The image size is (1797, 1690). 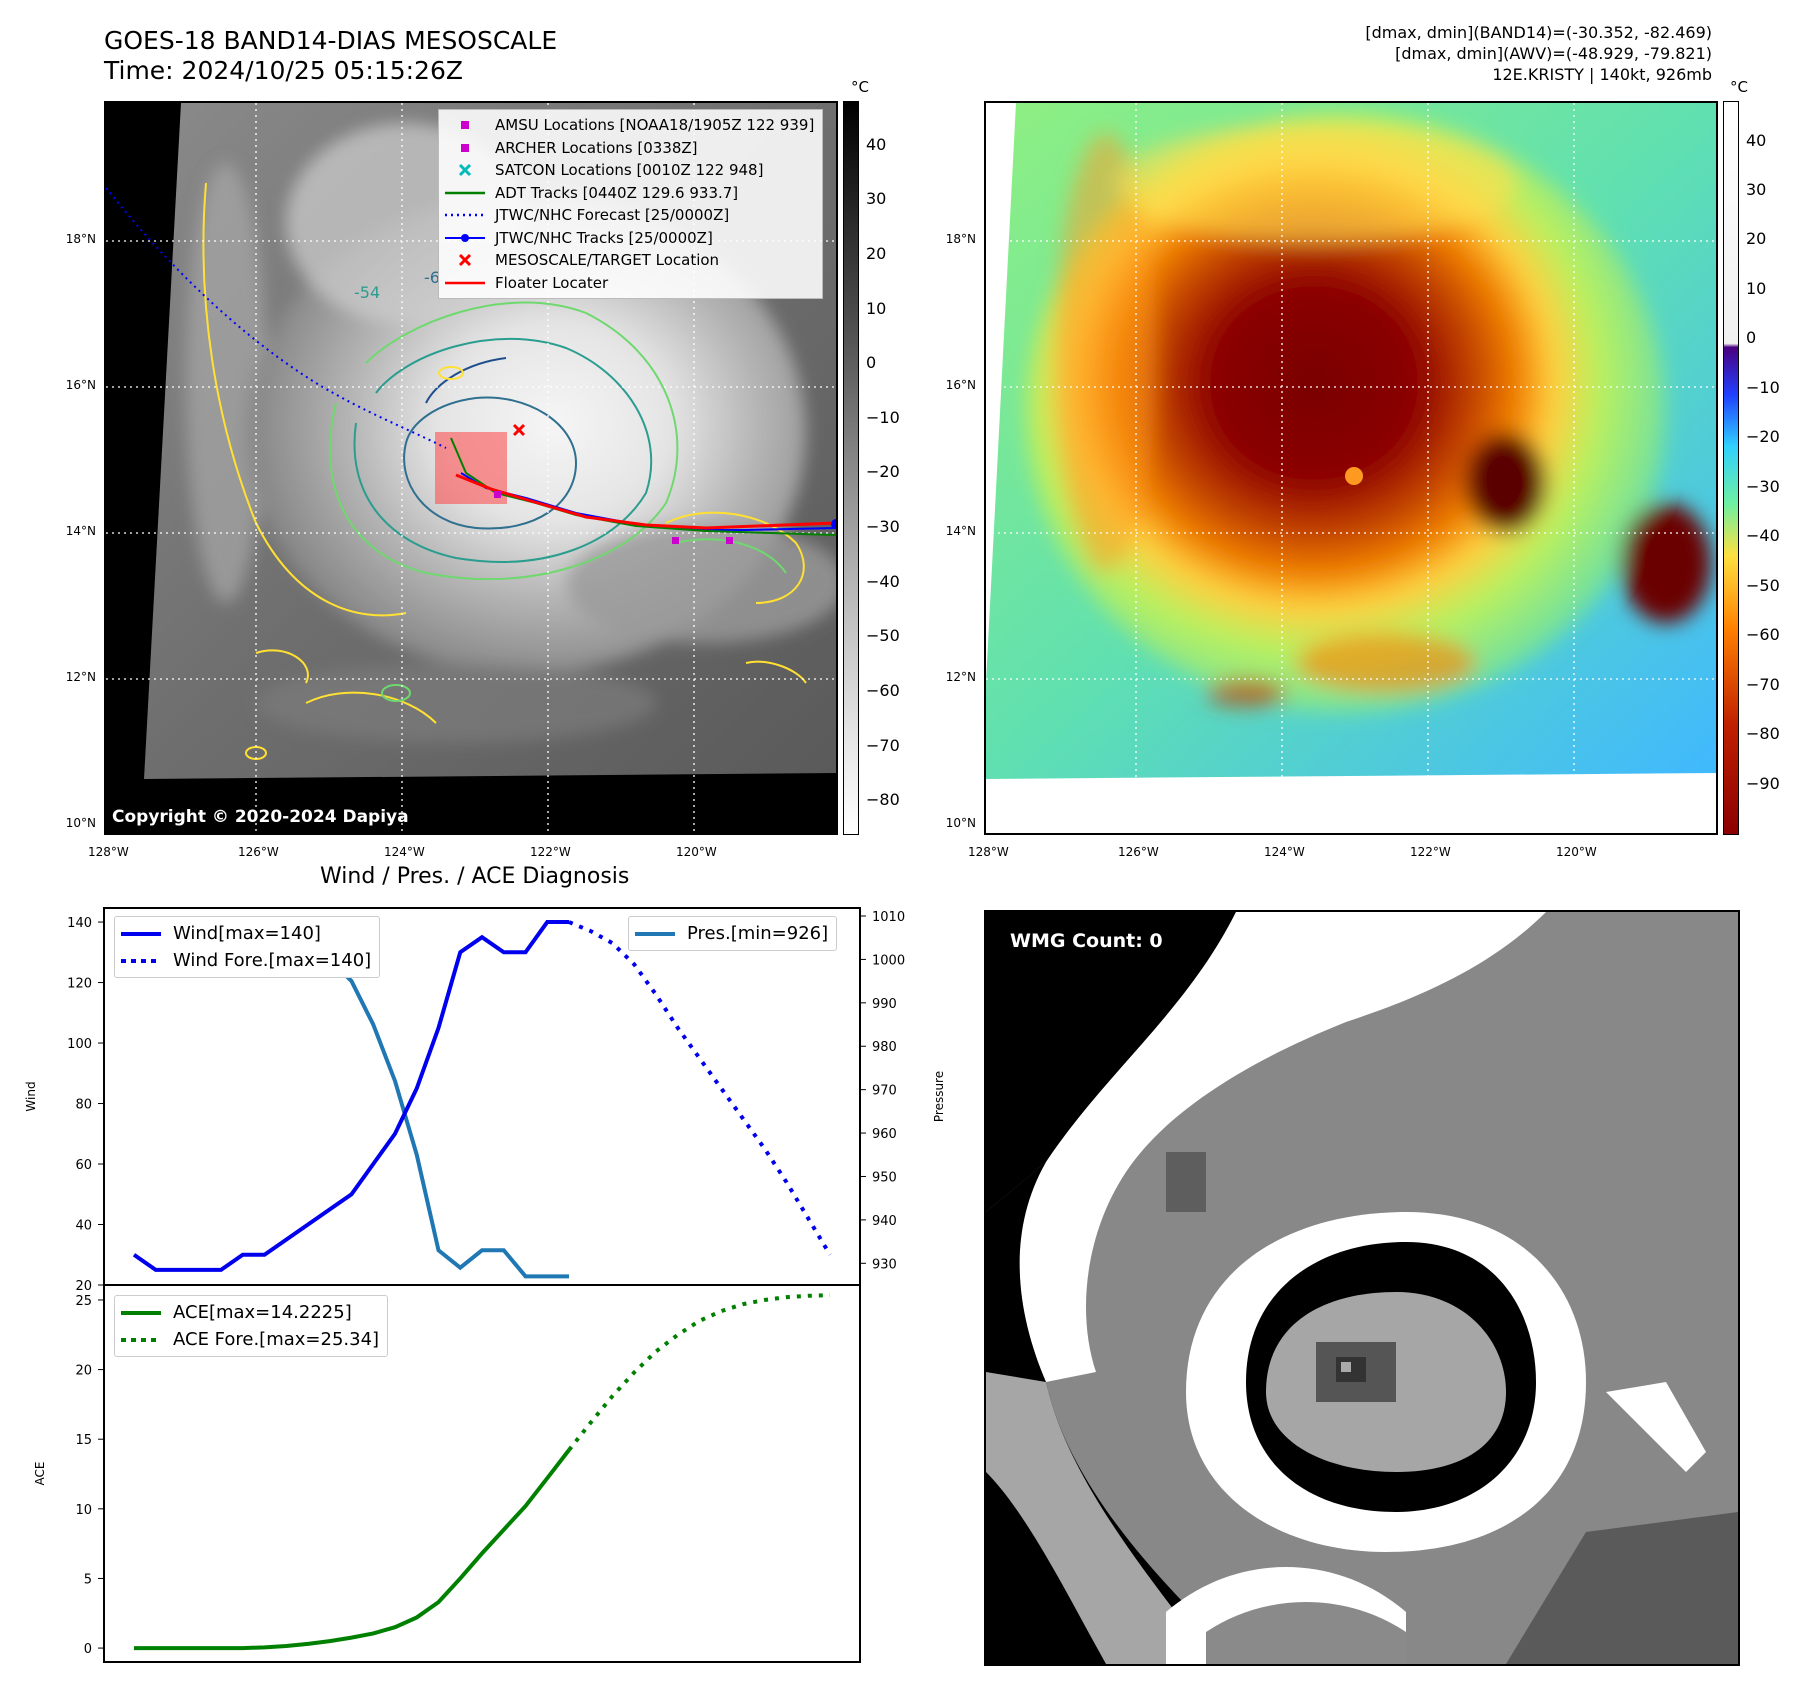 I want to click on awv-lat-label-12: 12°N, so click(x=960, y=677).